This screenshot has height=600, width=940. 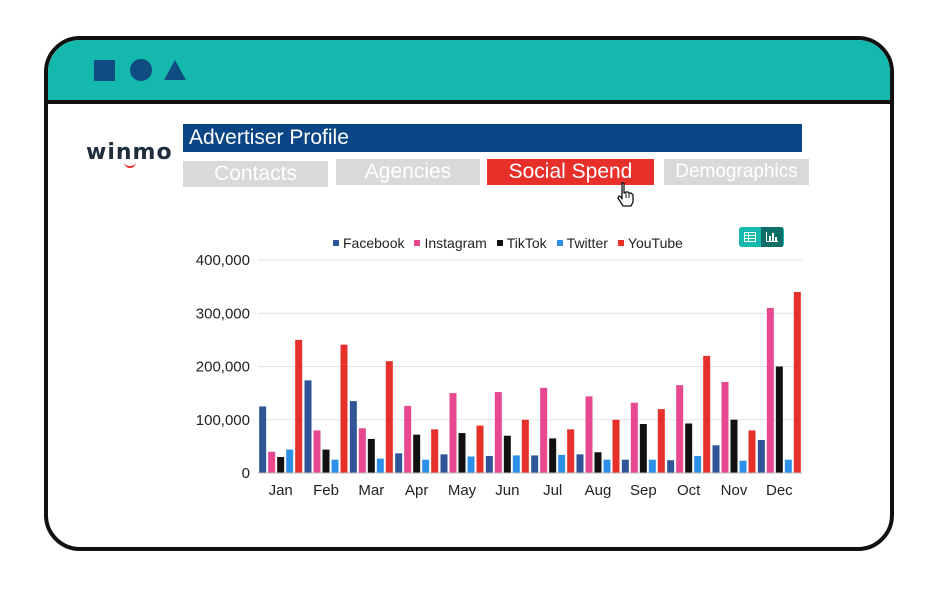 I want to click on bar-tiktok-nov, so click(x=734, y=446).